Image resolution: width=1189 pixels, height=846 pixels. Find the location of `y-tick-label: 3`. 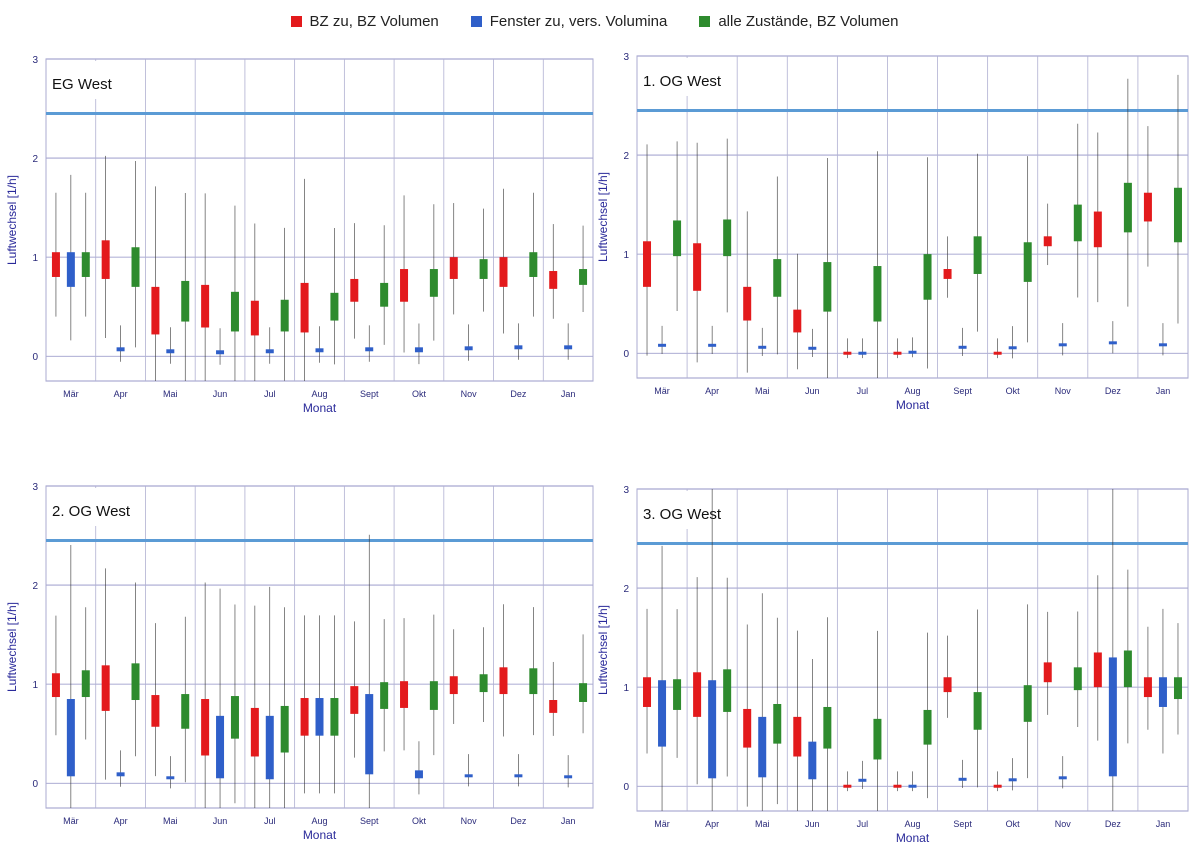

y-tick-label: 3 is located at coordinates (626, 57).